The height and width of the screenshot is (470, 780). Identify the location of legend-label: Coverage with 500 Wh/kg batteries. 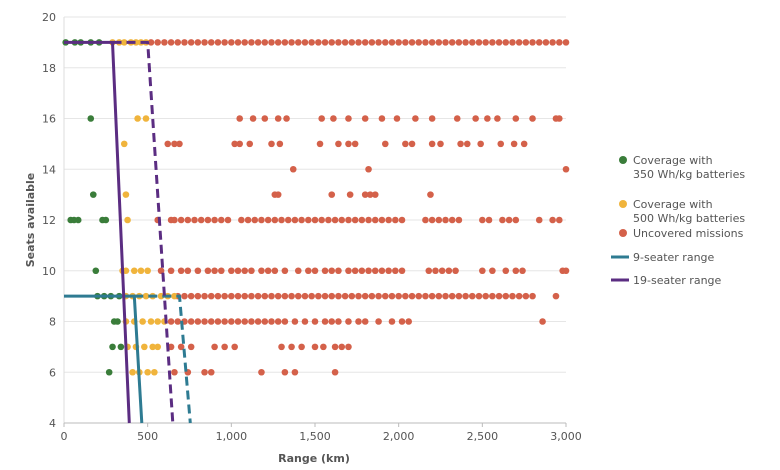
(689, 211).